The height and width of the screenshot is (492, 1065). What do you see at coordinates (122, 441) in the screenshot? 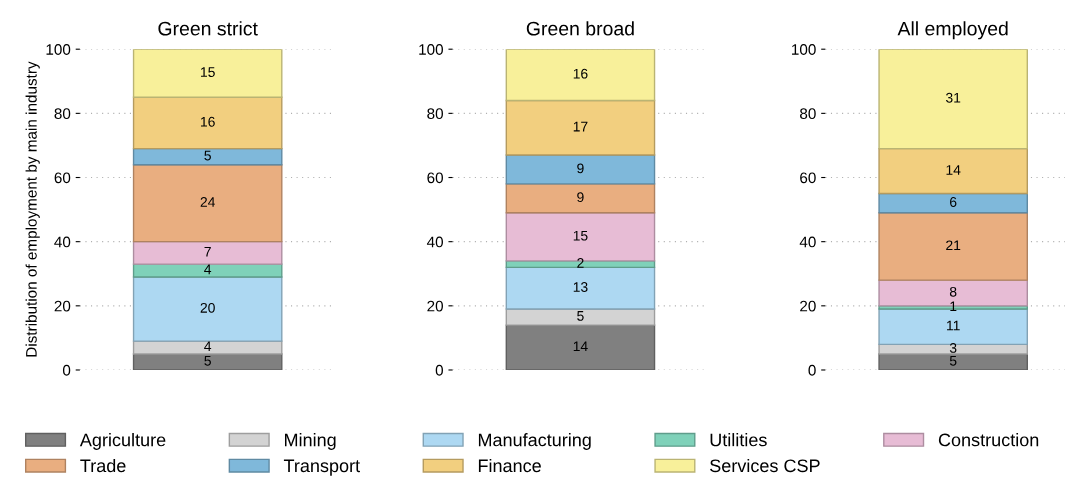
I see `legend-label: Agriculture` at bounding box center [122, 441].